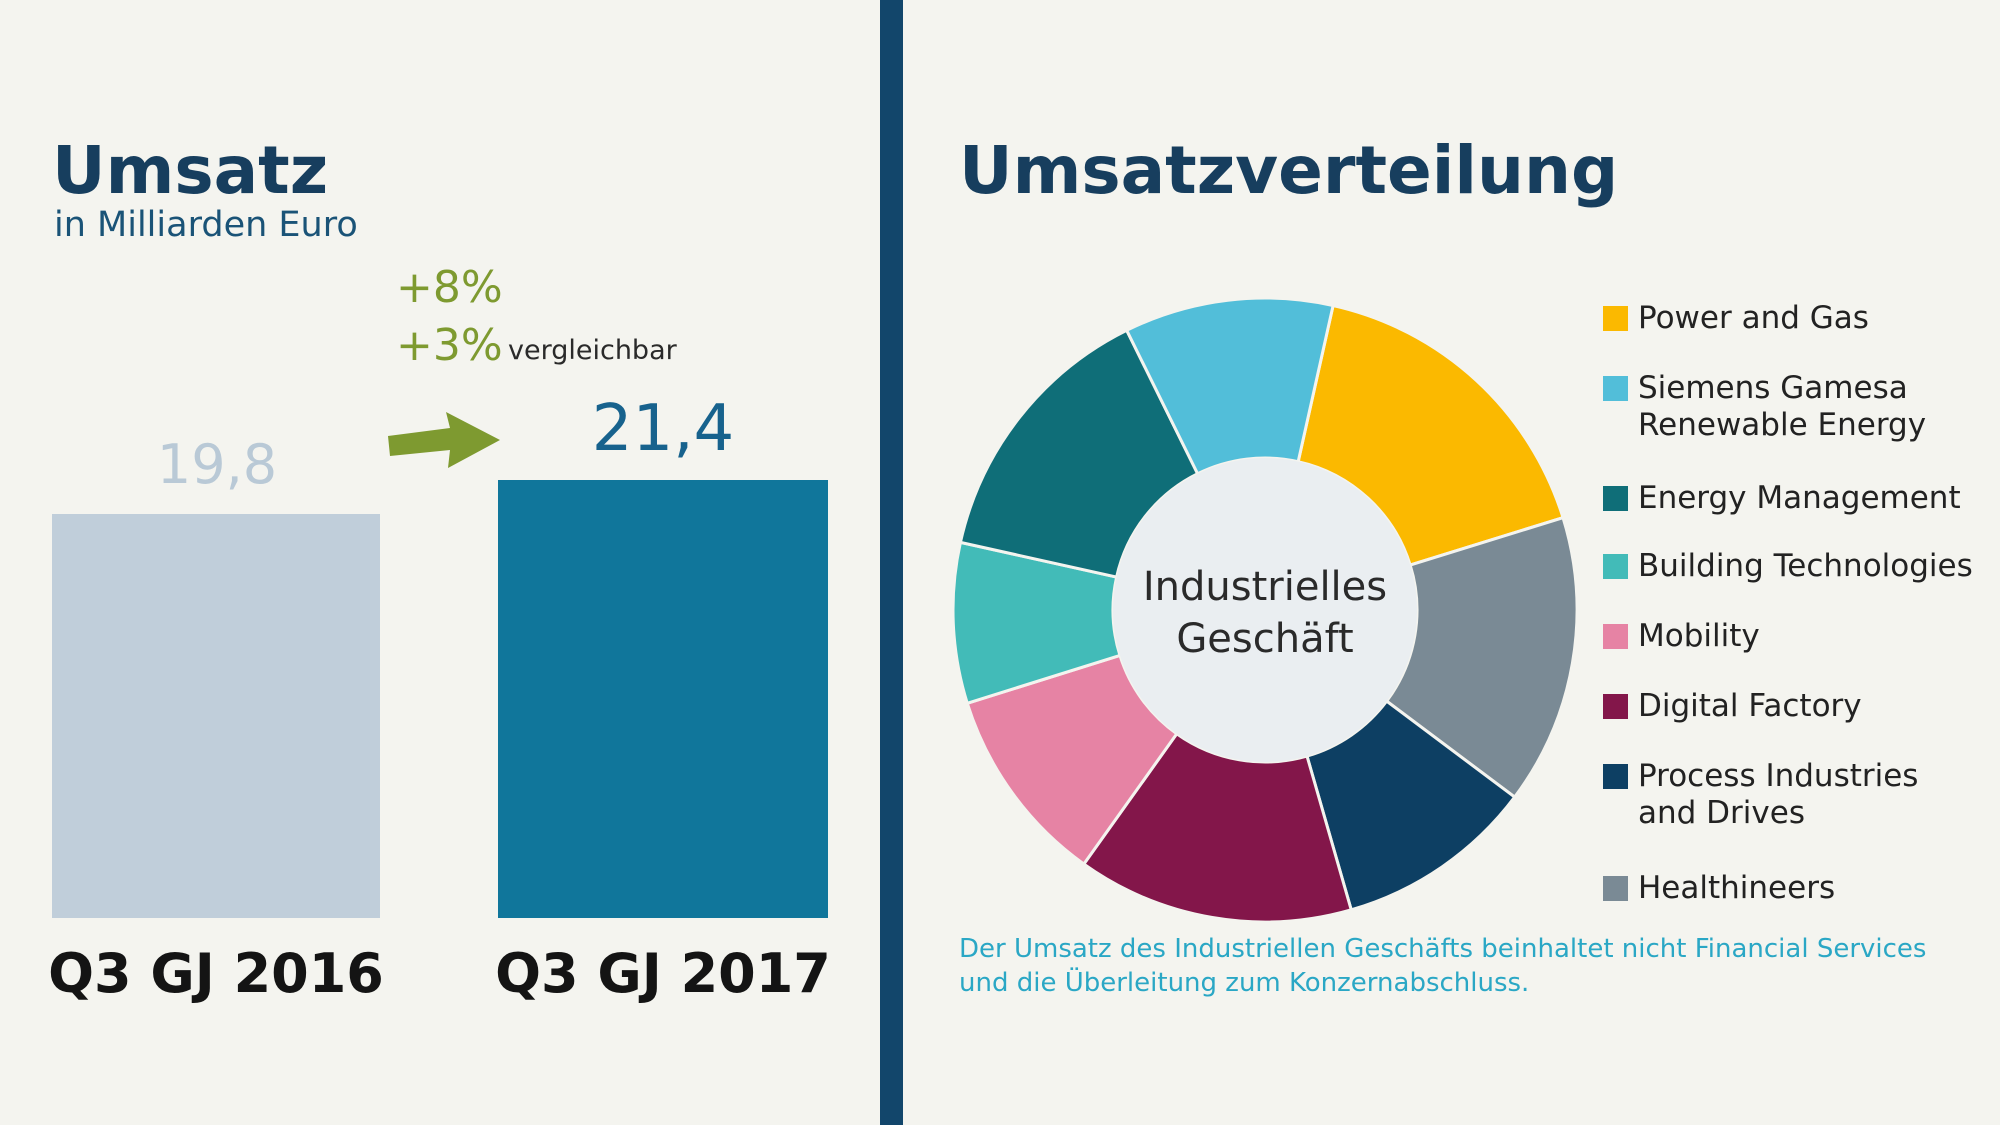  What do you see at coordinates (190, 170) in the screenshot?
I see `revenue-title: Umsatz` at bounding box center [190, 170].